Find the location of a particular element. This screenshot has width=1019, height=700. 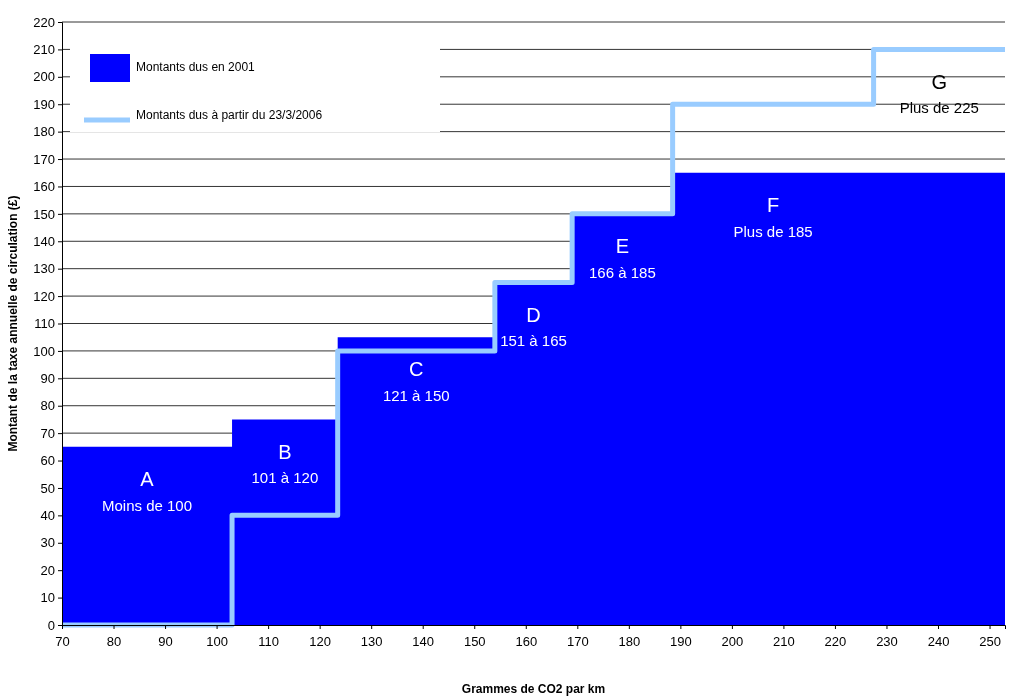

y-tick-label: 150 is located at coordinates (44, 214).